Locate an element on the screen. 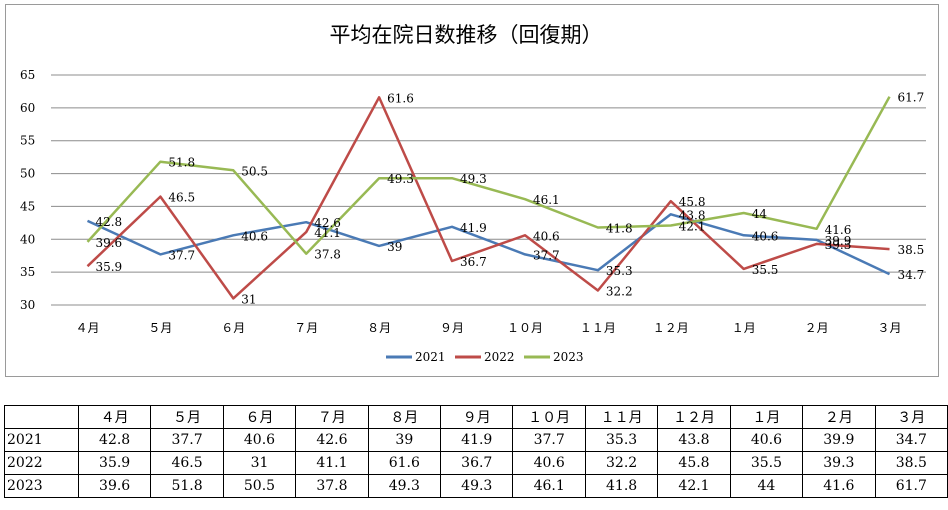 Image resolution: width=948 pixels, height=510 pixels. table-cell: 44 is located at coordinates (766, 486).